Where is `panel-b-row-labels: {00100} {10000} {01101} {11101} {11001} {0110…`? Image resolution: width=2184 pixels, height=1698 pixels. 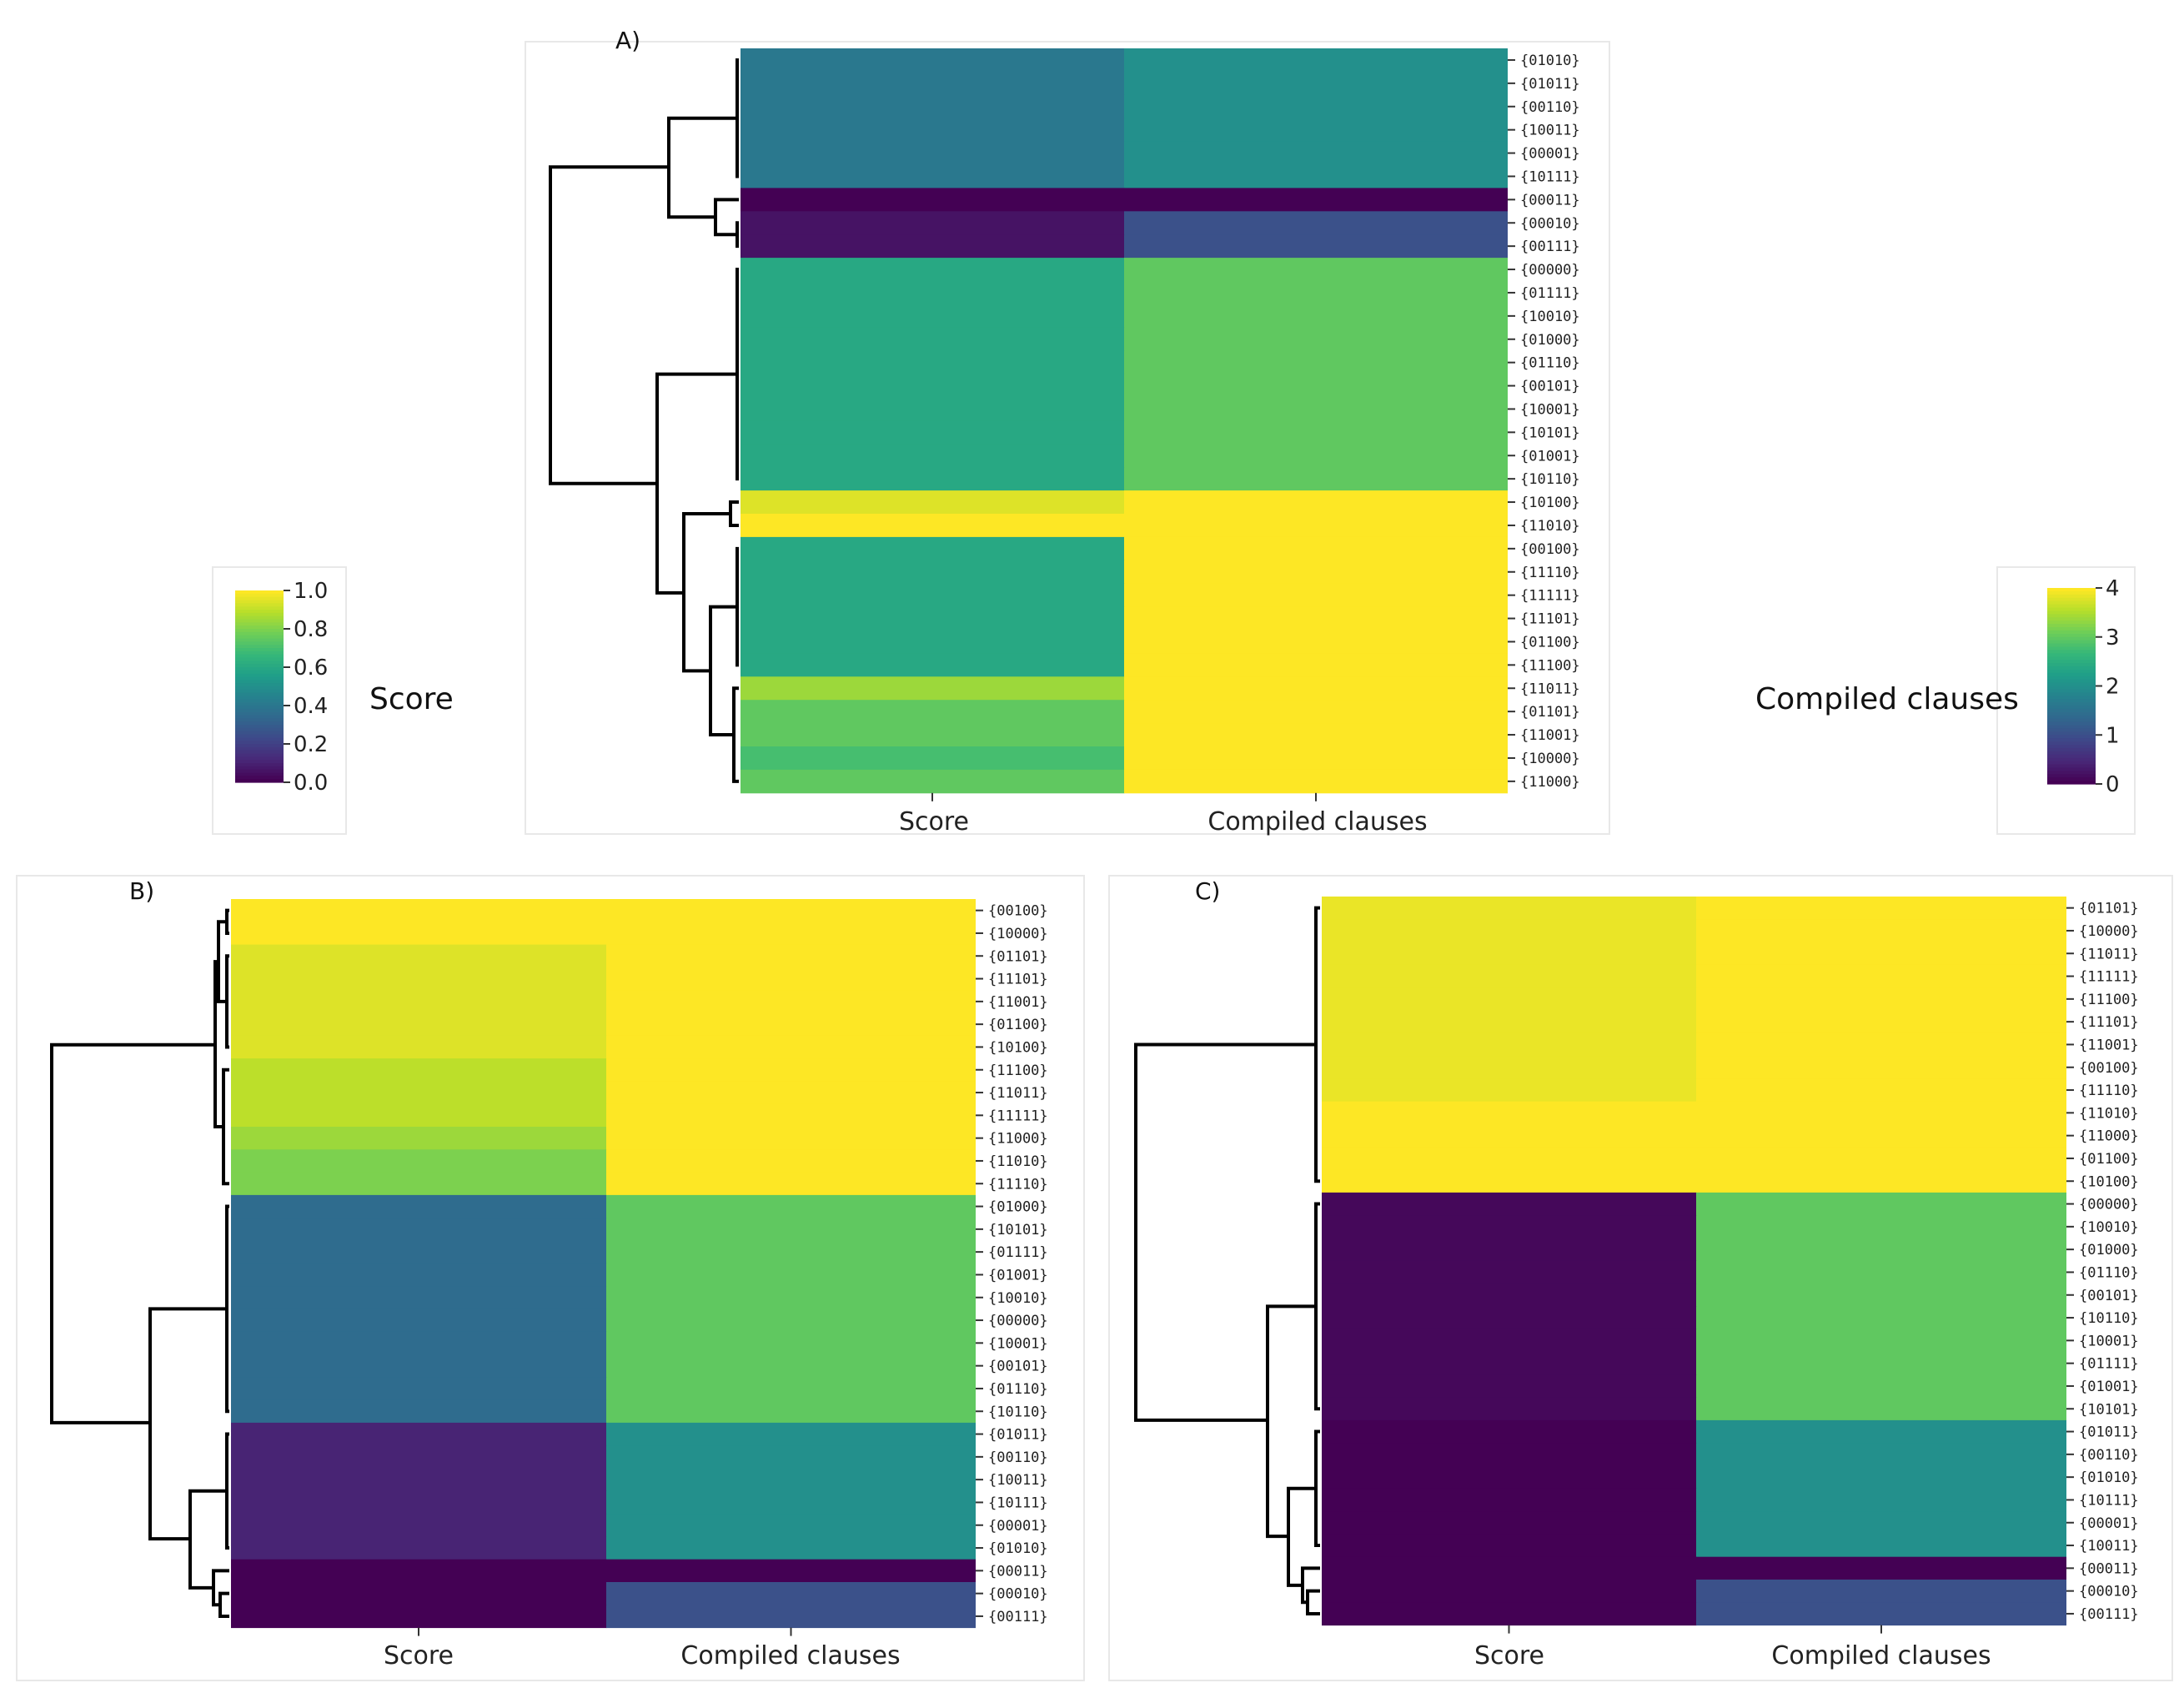
panel-b-row-labels: {00100} {10000} {01101} {11101} {11001} {0110… is located at coordinates (1012, 1264).